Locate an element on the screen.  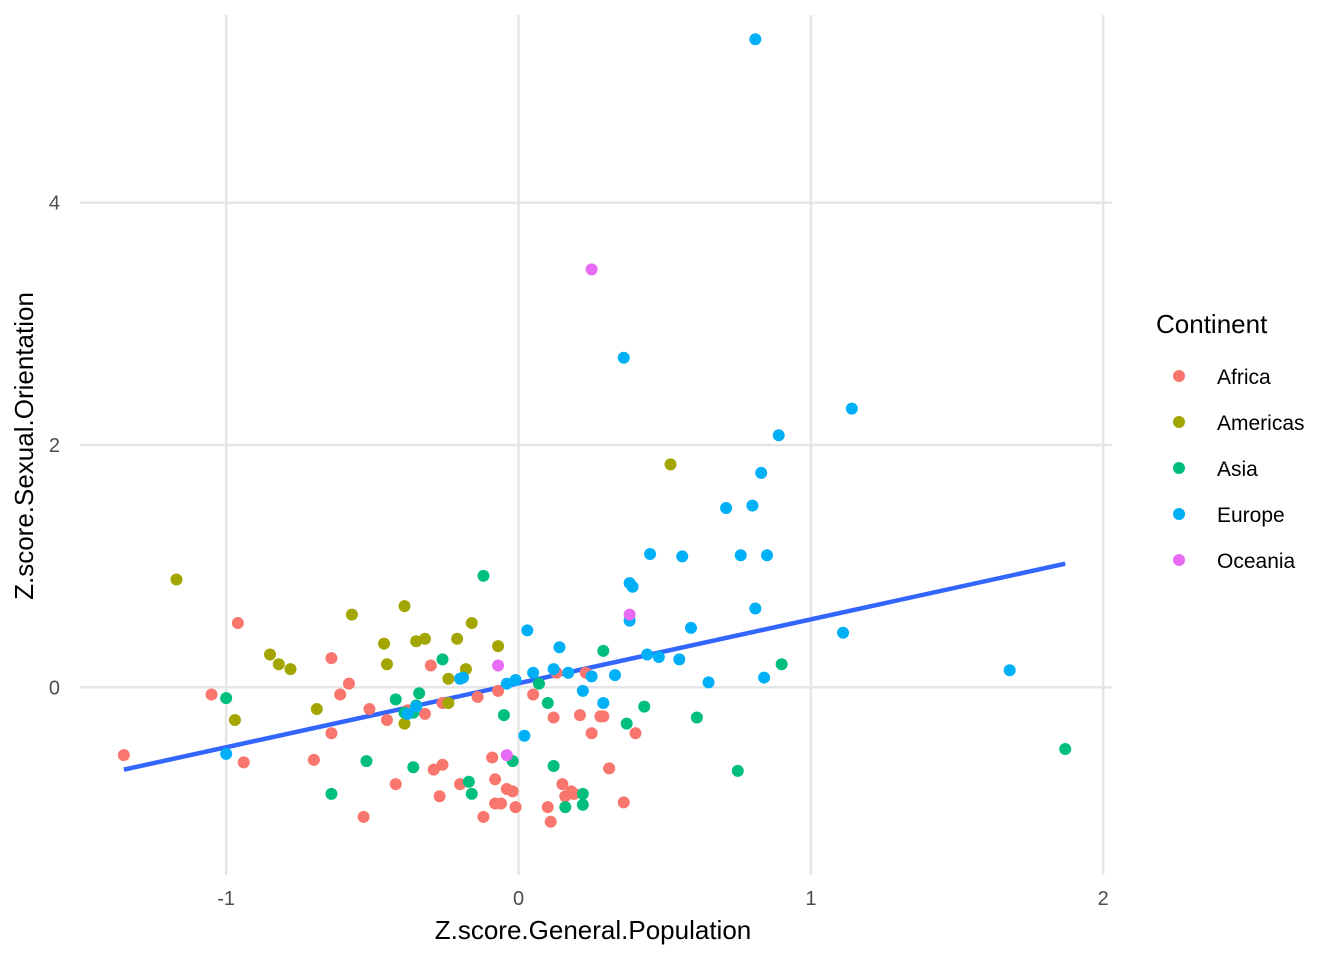
legend-label-oceania: Oceania is located at coordinates (1256, 561).